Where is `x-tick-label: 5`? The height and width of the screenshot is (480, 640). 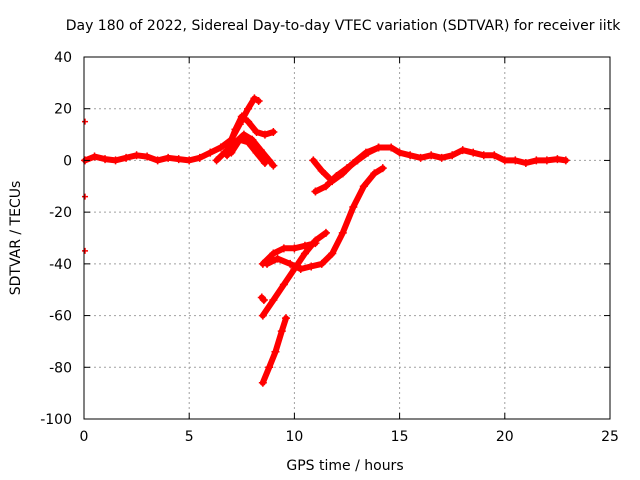 x-tick-label: 5 is located at coordinates (189, 437).